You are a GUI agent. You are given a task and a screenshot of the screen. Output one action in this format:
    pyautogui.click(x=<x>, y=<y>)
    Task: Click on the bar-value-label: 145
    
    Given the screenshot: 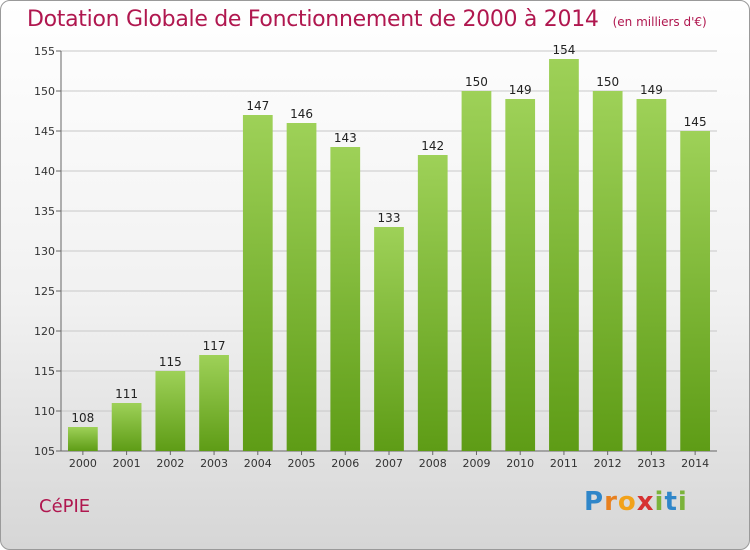 What is the action you would take?
    pyautogui.click(x=695, y=122)
    